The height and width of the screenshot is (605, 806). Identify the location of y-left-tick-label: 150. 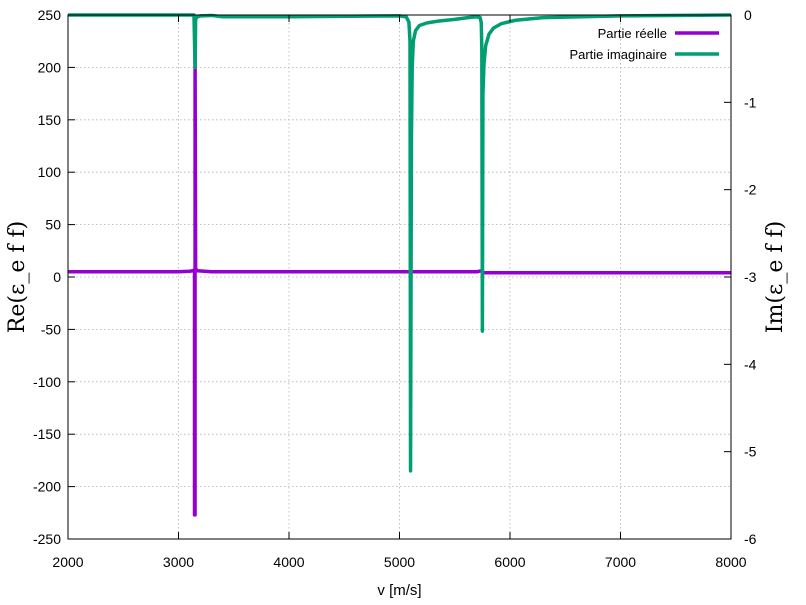
(50, 120).